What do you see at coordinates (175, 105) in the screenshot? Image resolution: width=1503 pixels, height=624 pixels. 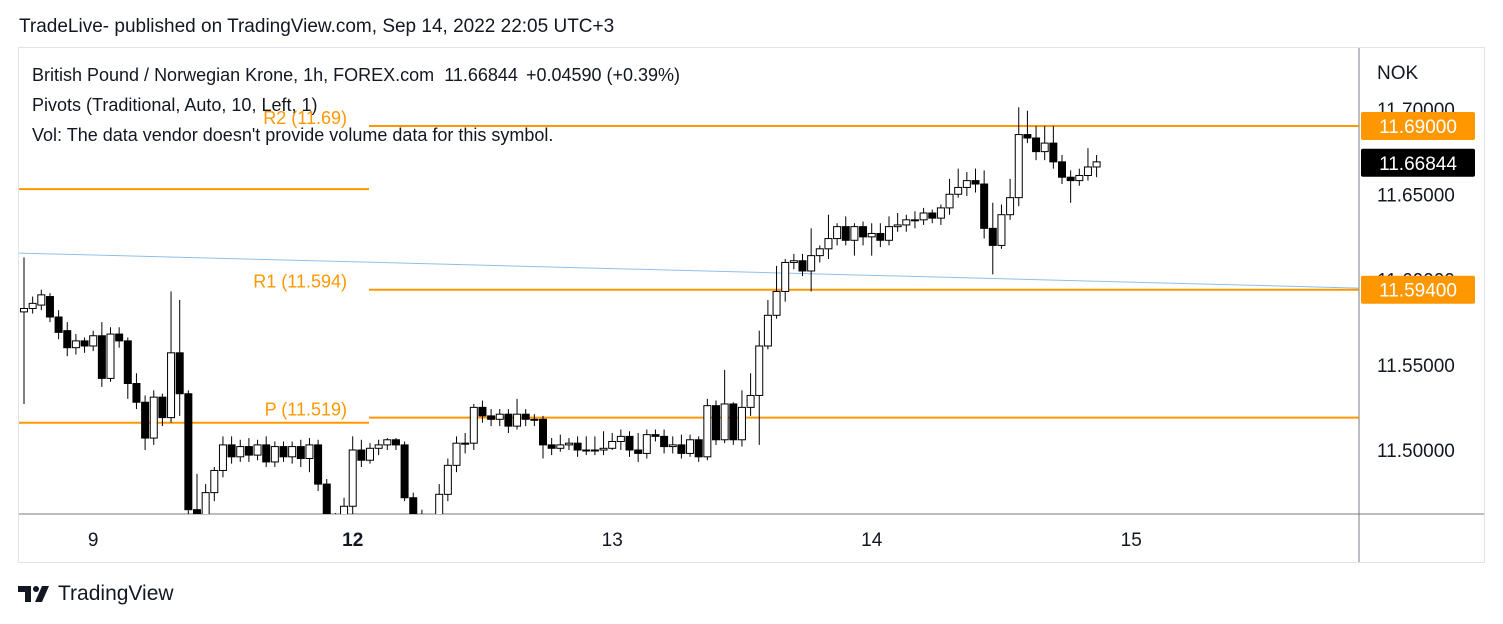 I see `legend-pivots-indicator: Pivots (Traditional, Auto, 10, Left, 1)` at bounding box center [175, 105].